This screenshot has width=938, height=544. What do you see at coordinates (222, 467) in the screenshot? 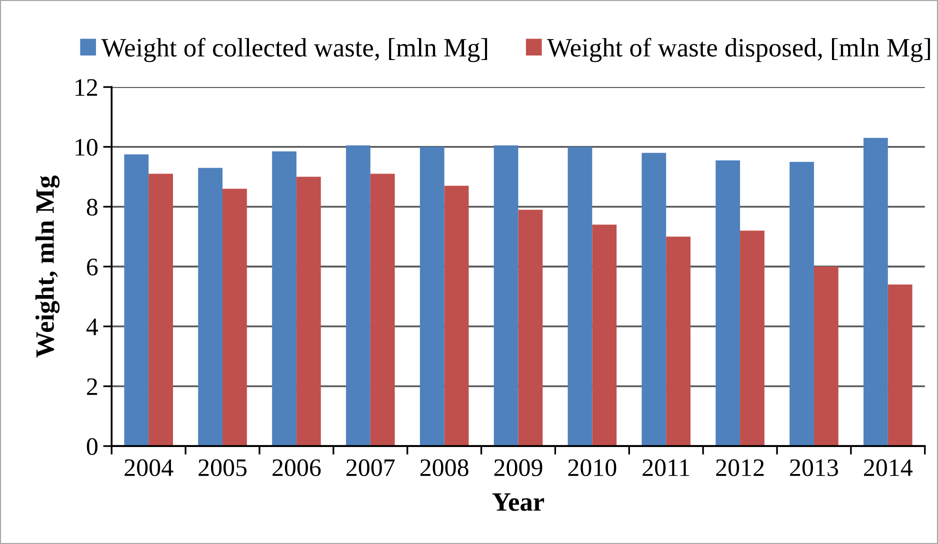
I see `x-tick-label: 2005` at bounding box center [222, 467].